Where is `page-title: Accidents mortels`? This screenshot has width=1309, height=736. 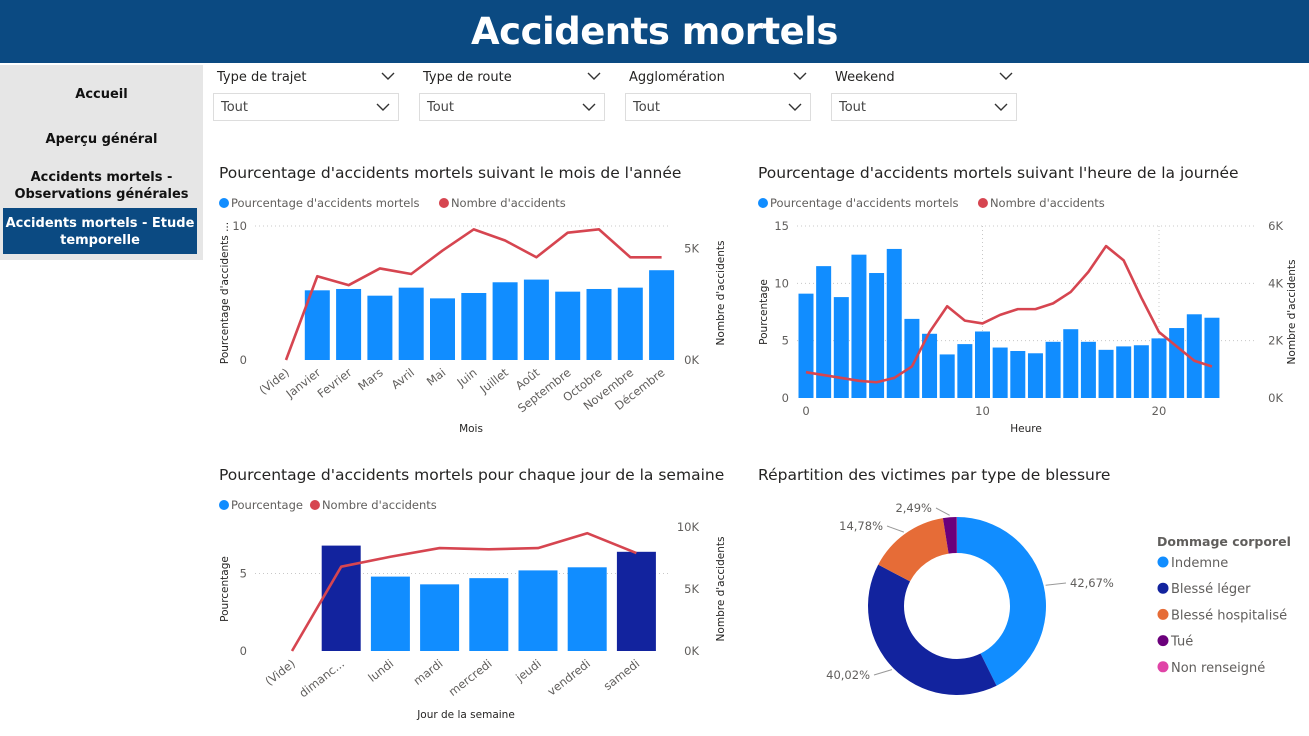
page-title: Accidents mortels is located at coordinates (654, 31).